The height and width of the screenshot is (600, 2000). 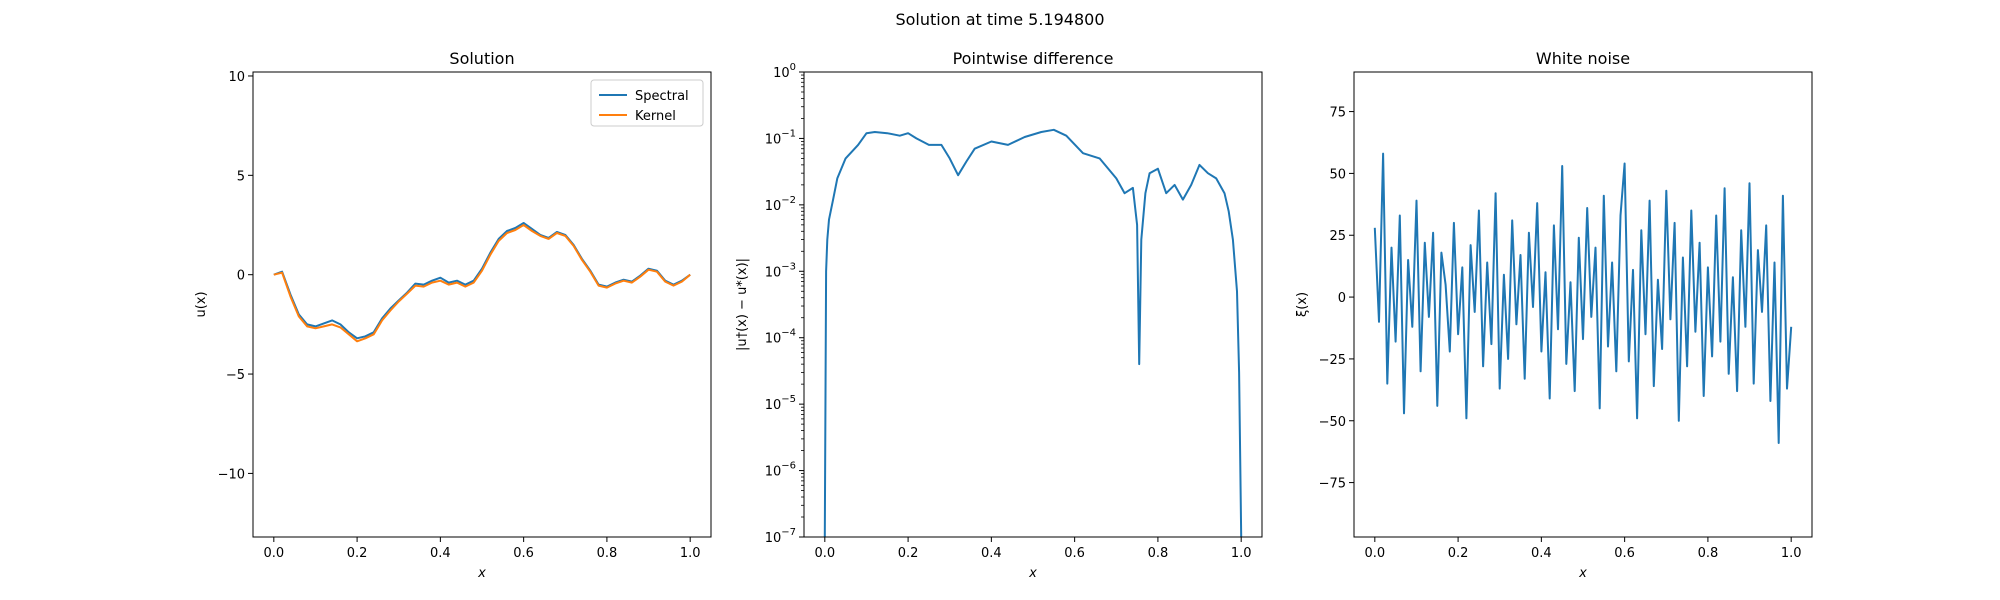 I want to click on difference-ytick-label: 10⁻², so click(x=780, y=204).